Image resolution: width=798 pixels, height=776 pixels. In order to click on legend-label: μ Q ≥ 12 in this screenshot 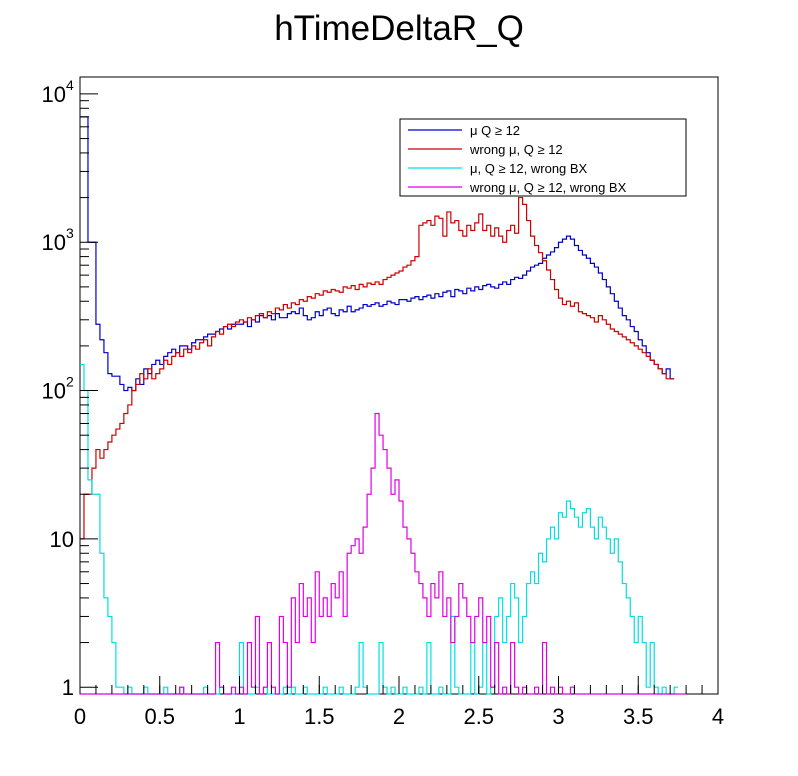, I will do `click(495, 130)`.